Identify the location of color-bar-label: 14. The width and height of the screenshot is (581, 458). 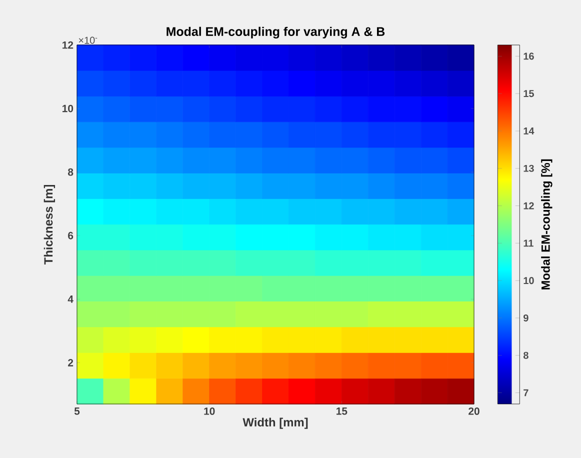
(529, 131).